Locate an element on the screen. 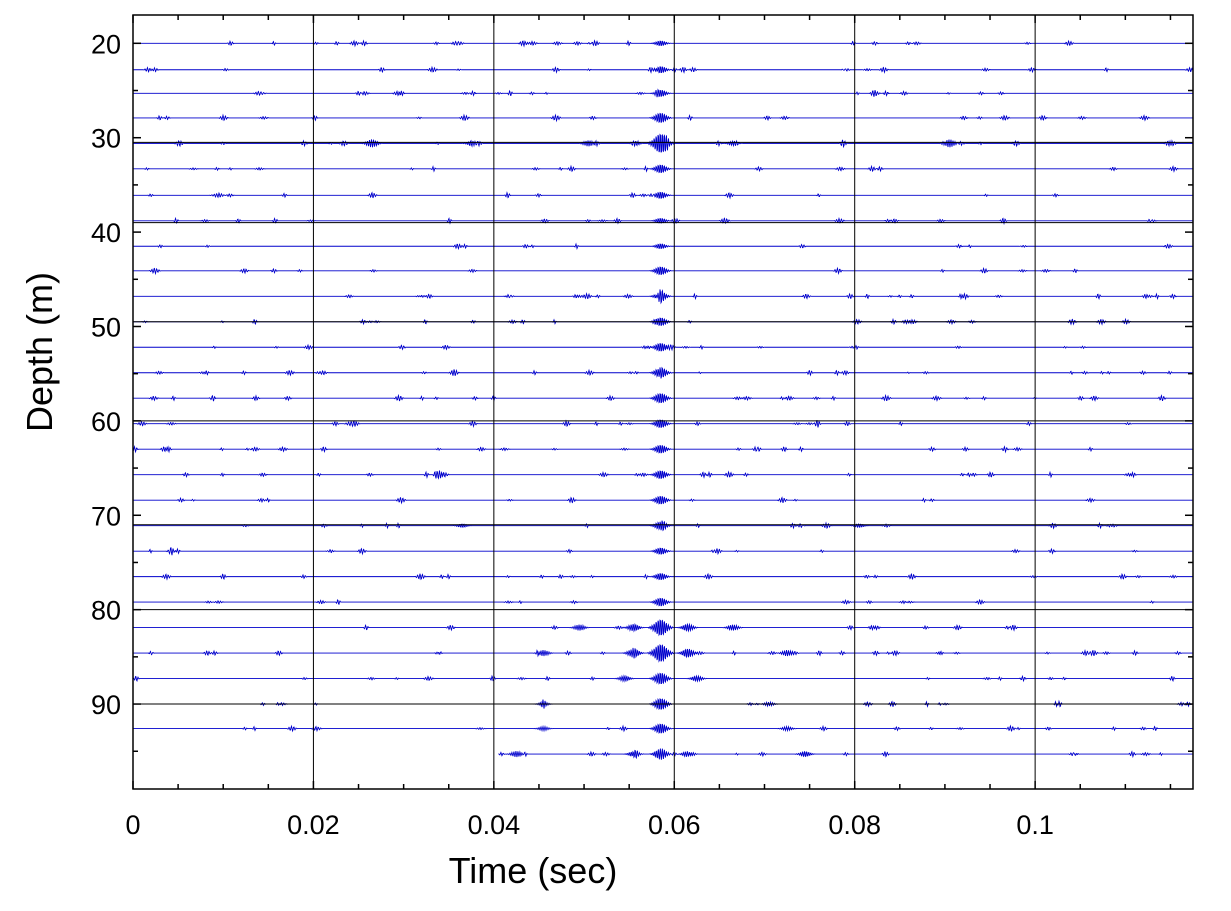  y-tick-label: 30 is located at coordinates (106, 139).